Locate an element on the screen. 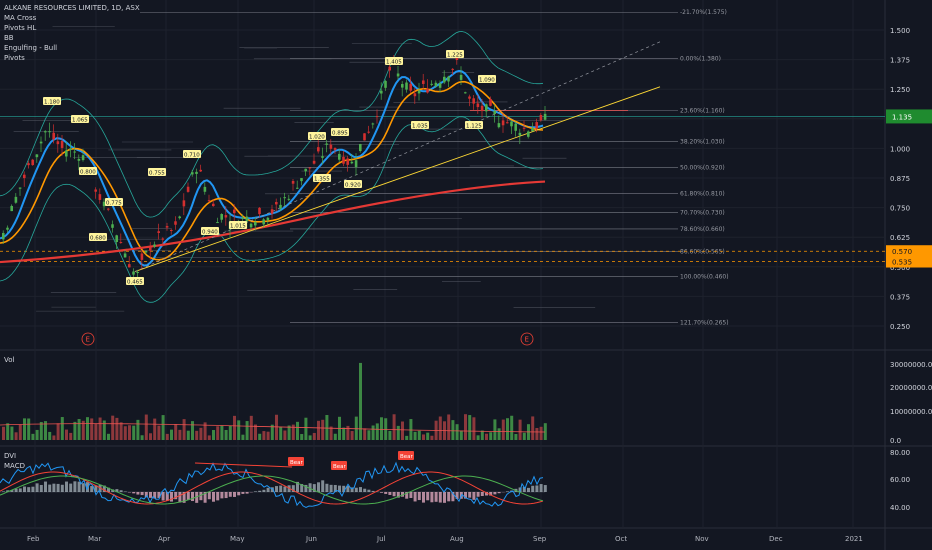  price-tag is located at coordinates (909, 261).